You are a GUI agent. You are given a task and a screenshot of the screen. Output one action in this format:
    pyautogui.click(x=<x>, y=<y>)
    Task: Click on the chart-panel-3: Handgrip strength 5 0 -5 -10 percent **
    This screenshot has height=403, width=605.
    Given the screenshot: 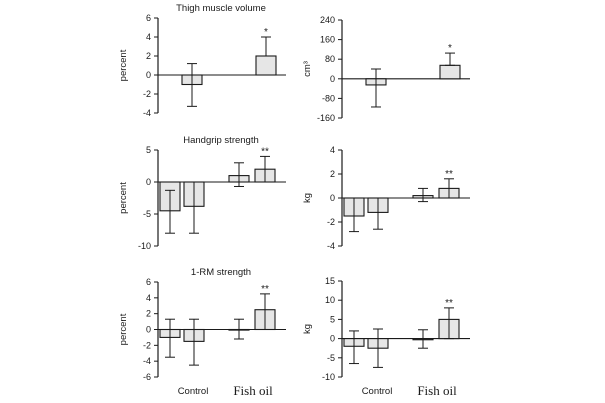 What is the action you would take?
    pyautogui.click(x=202, y=193)
    